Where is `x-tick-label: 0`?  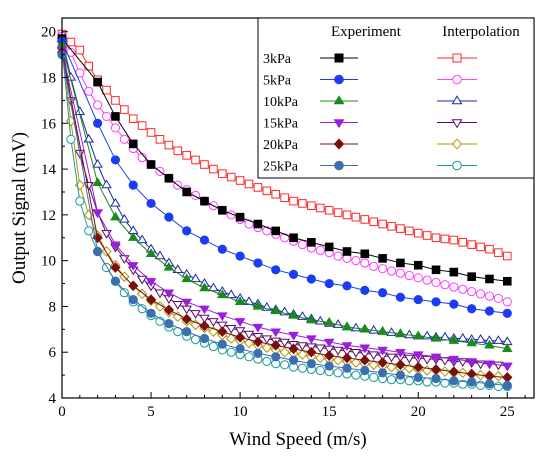 x-tick-label: 0 is located at coordinates (62, 412).